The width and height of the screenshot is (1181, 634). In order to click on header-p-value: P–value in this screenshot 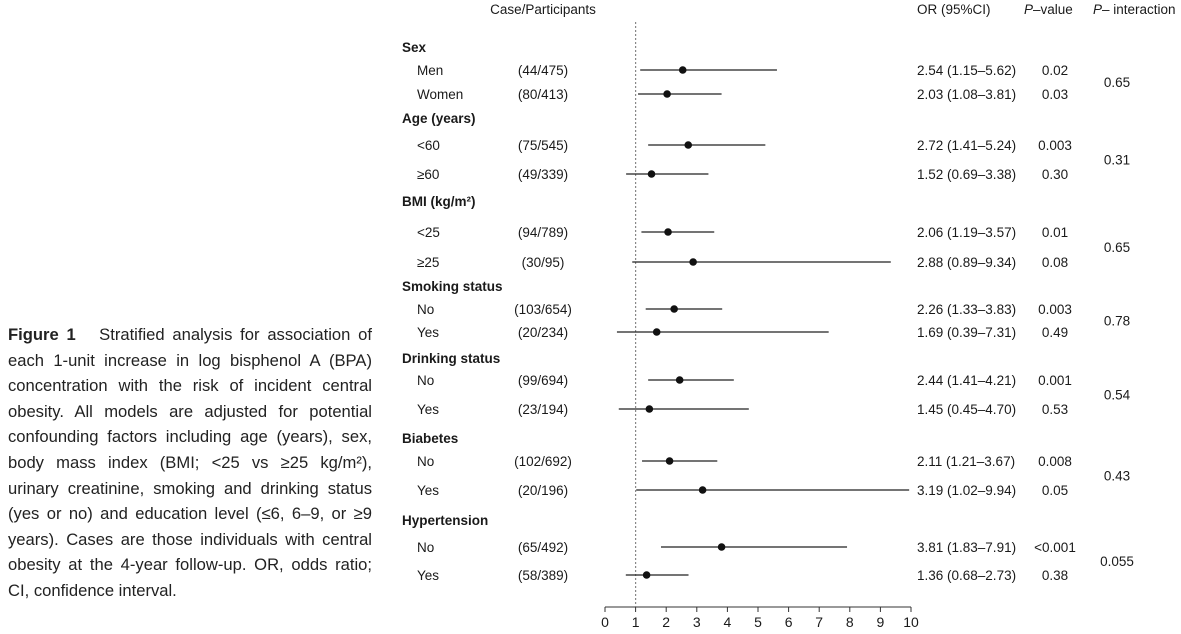, I will do `click(1048, 9)`.